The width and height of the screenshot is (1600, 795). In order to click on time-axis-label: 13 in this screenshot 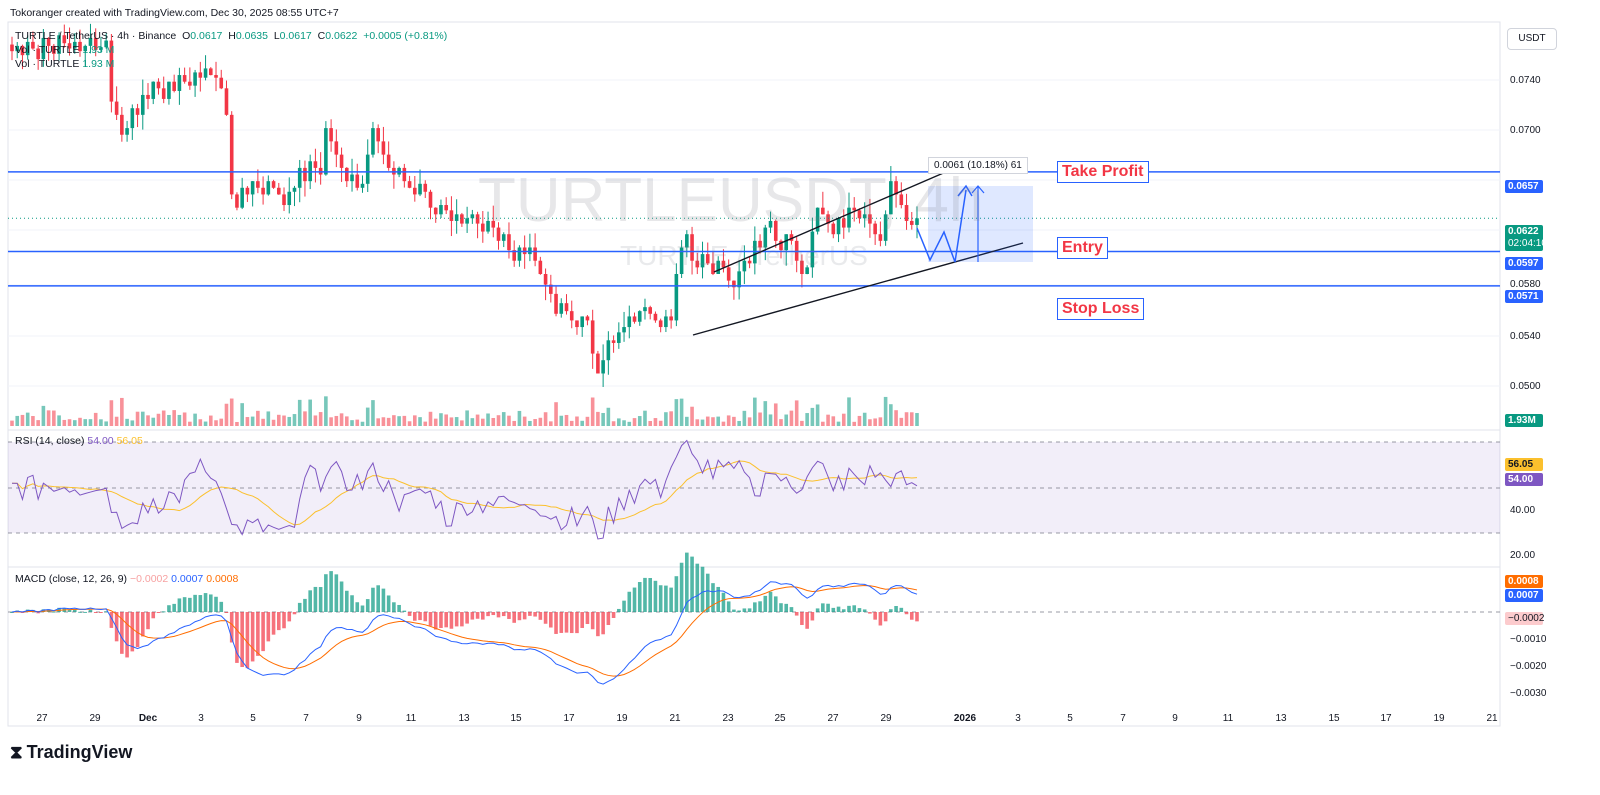, I will do `click(464, 718)`.